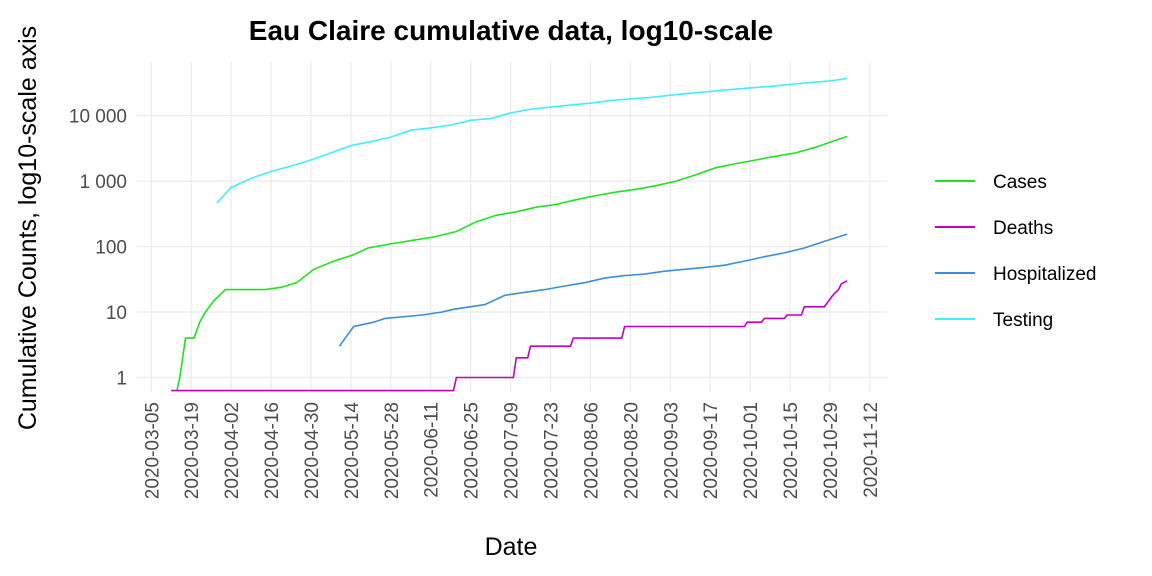  What do you see at coordinates (98, 117) in the screenshot?
I see `y-tick-label: 10 000` at bounding box center [98, 117].